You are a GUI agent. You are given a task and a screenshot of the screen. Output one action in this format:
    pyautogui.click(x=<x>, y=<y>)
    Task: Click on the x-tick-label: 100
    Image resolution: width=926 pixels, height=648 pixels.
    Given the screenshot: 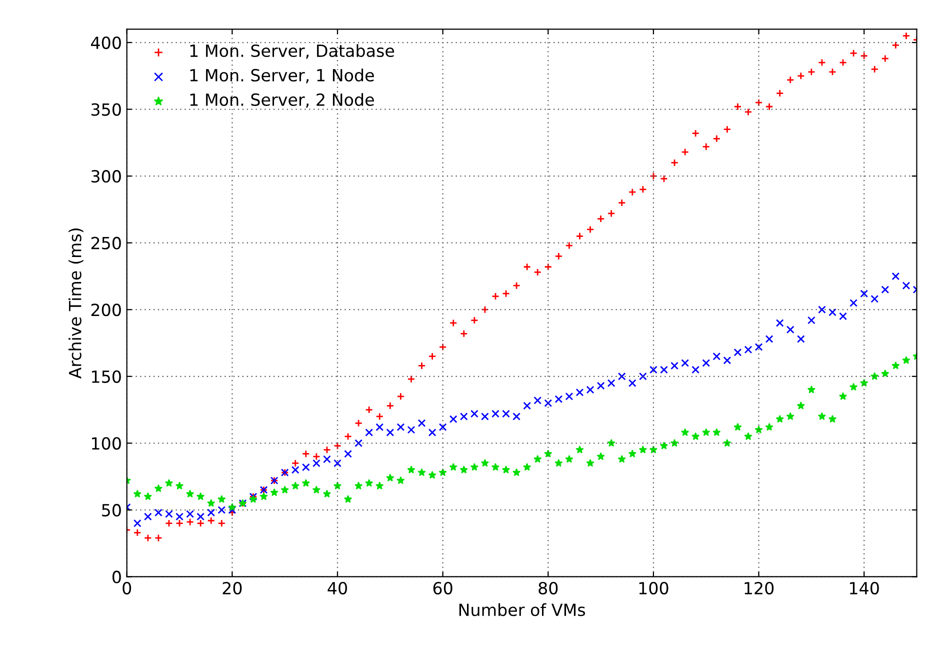 What is the action you would take?
    pyautogui.click(x=653, y=588)
    